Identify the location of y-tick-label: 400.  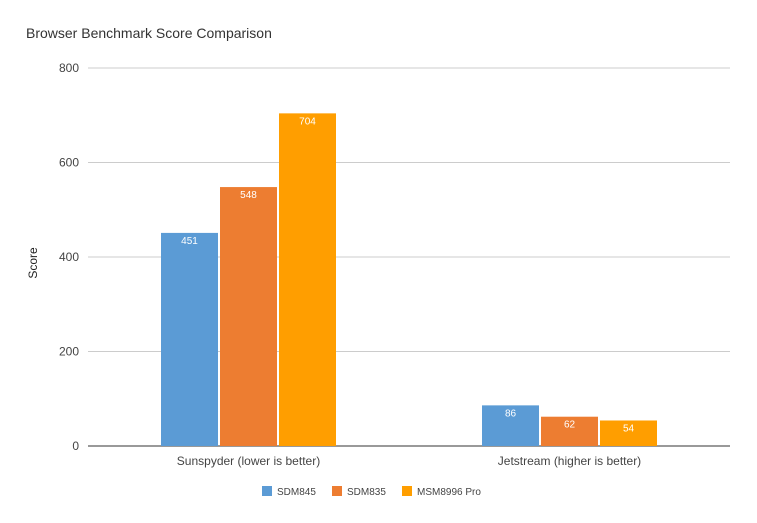
(69, 257).